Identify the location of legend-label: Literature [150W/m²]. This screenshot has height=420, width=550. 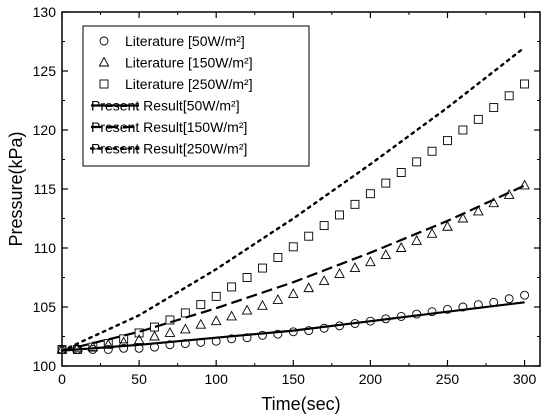
(189, 63).